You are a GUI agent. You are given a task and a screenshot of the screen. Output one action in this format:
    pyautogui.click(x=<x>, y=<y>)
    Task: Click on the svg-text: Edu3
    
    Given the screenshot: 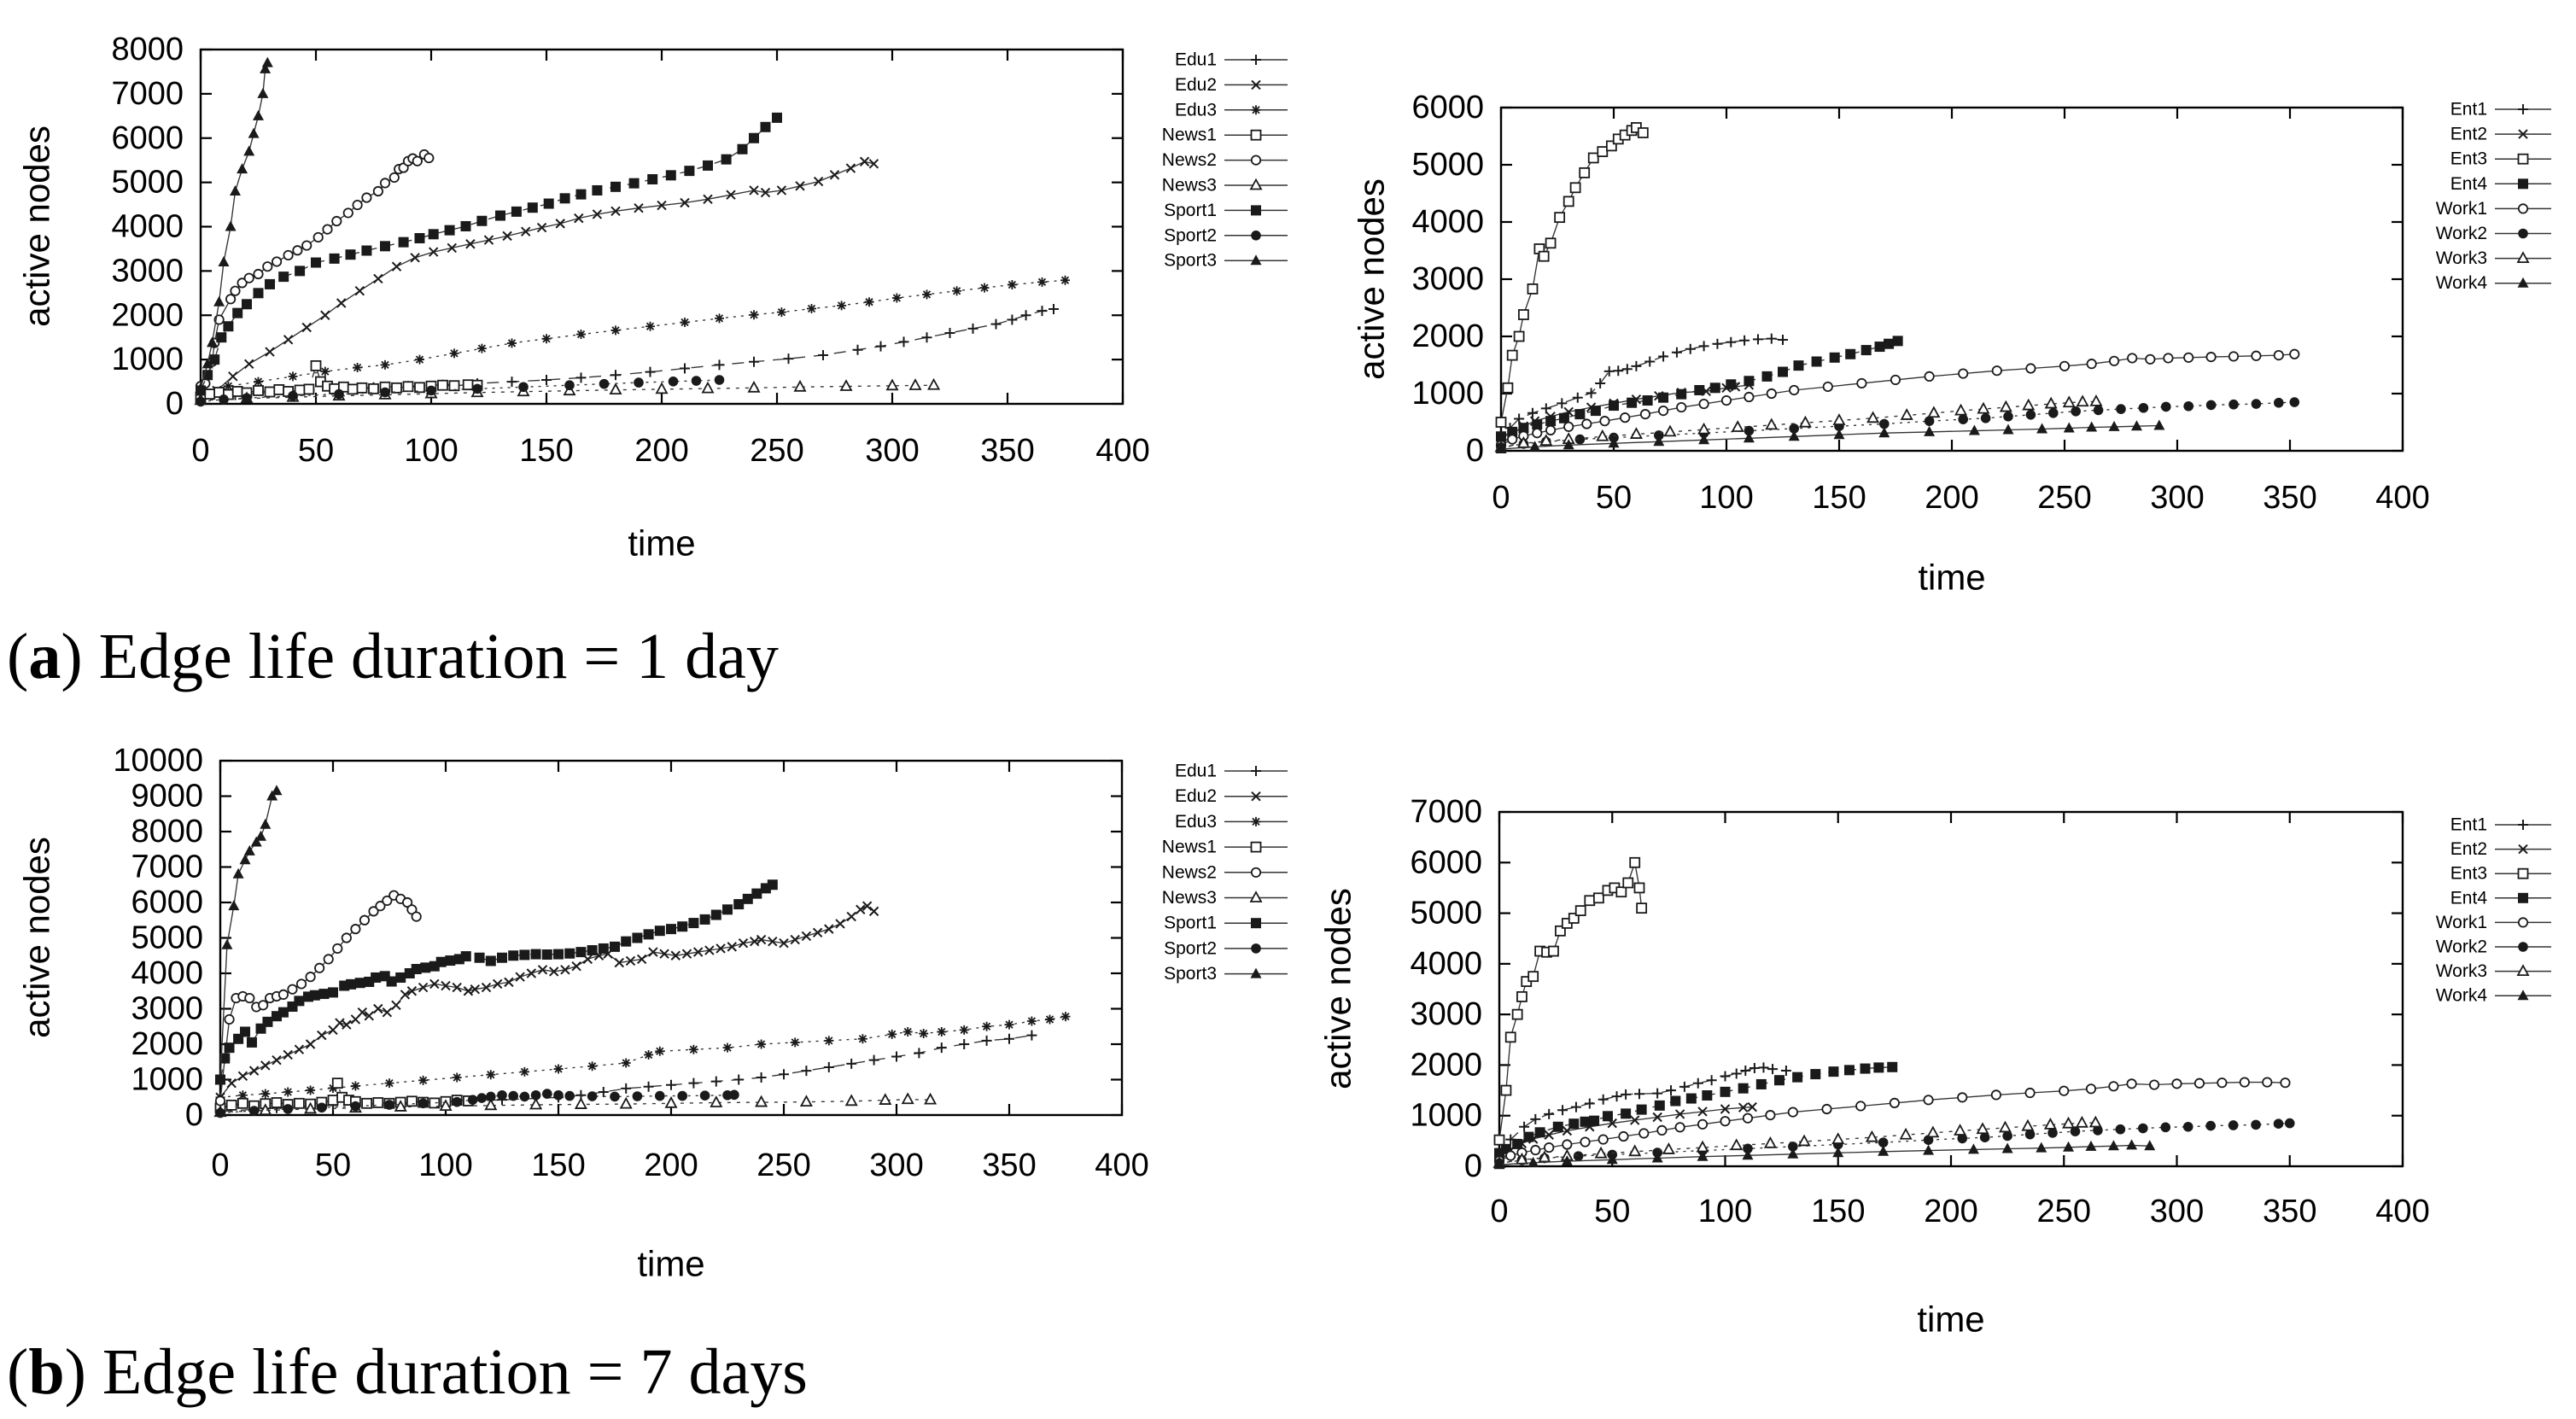 What is the action you would take?
    pyautogui.click(x=1196, y=110)
    